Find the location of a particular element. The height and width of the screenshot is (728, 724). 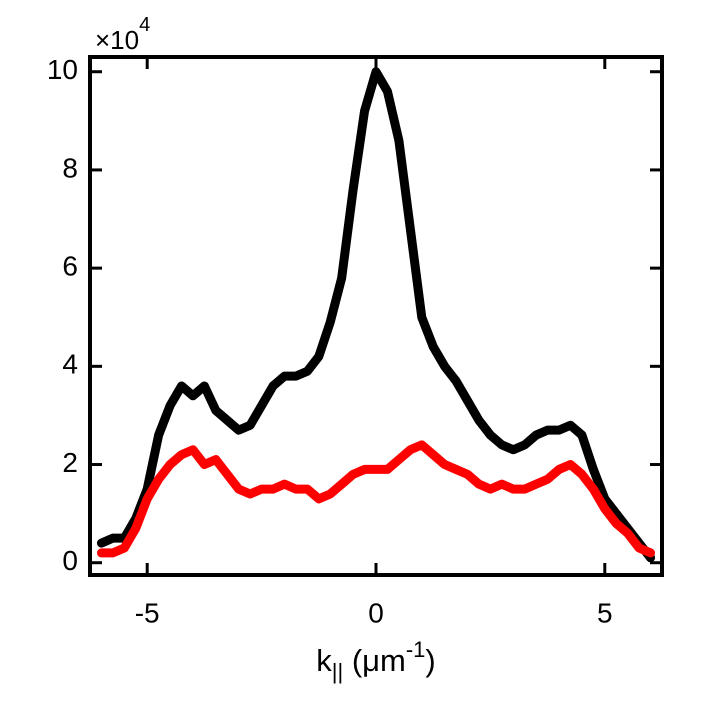

x-axis-label: k|| (μm-1) is located at coordinates (375, 660).